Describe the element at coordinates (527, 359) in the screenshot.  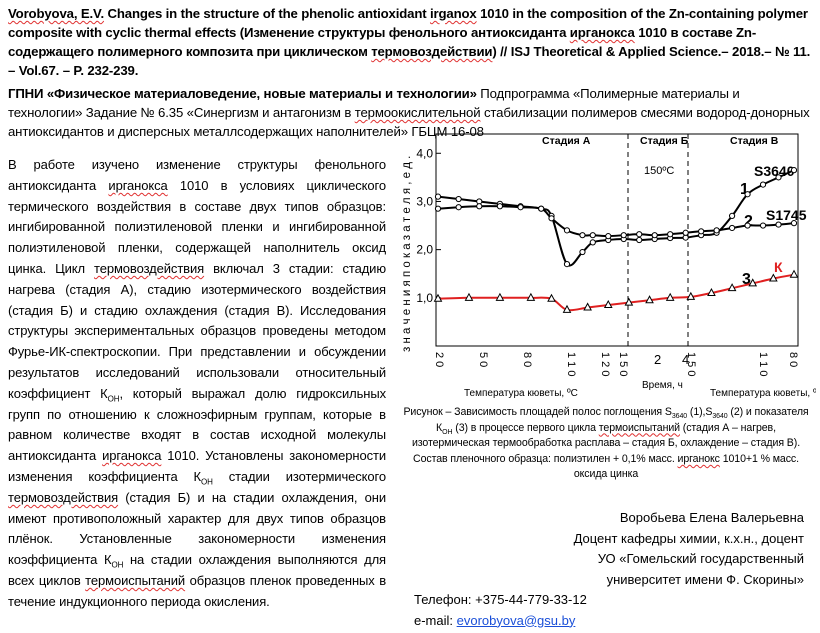
I see `x-tick-label-a: 8 0` at that location.